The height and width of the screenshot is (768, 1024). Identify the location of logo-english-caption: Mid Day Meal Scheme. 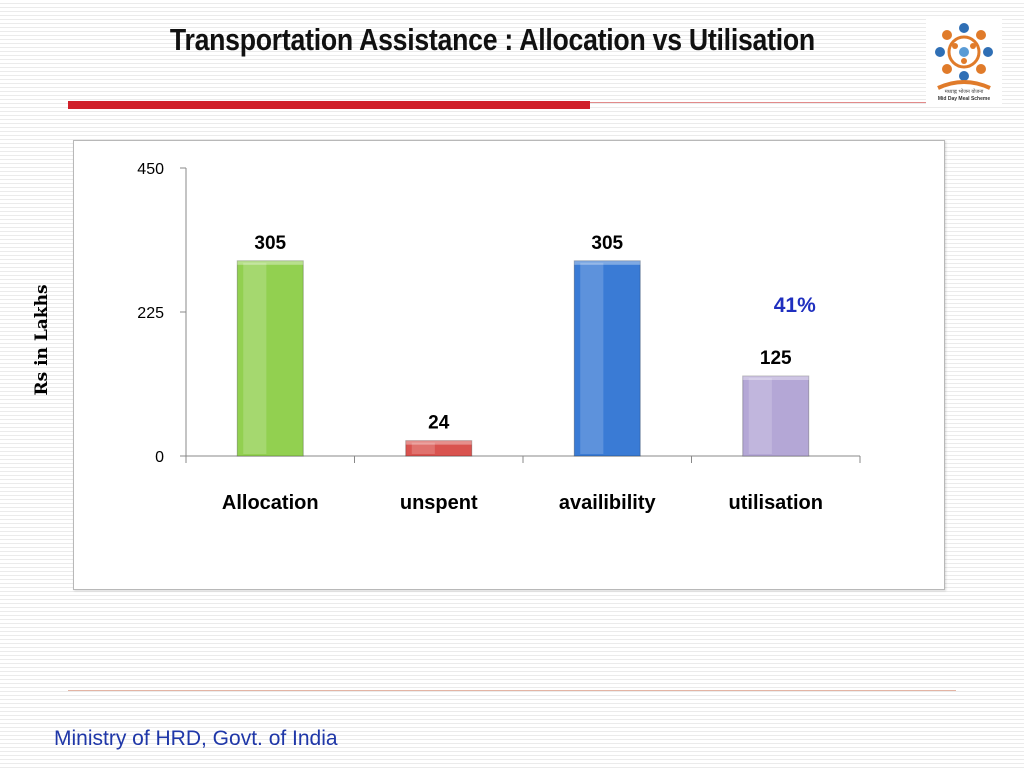
(964, 99).